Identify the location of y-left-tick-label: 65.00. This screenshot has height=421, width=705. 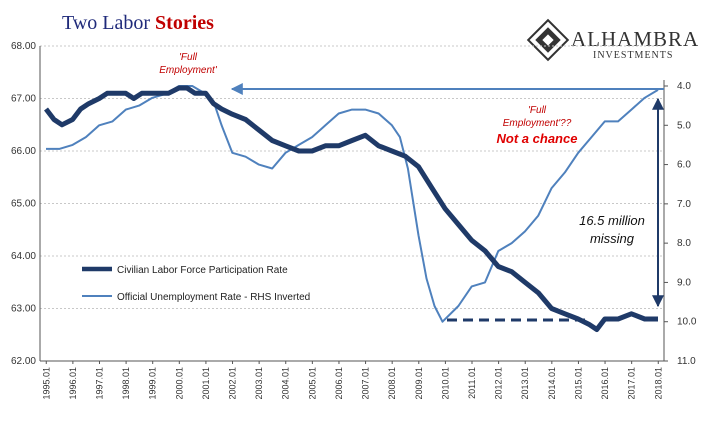
(23, 204).